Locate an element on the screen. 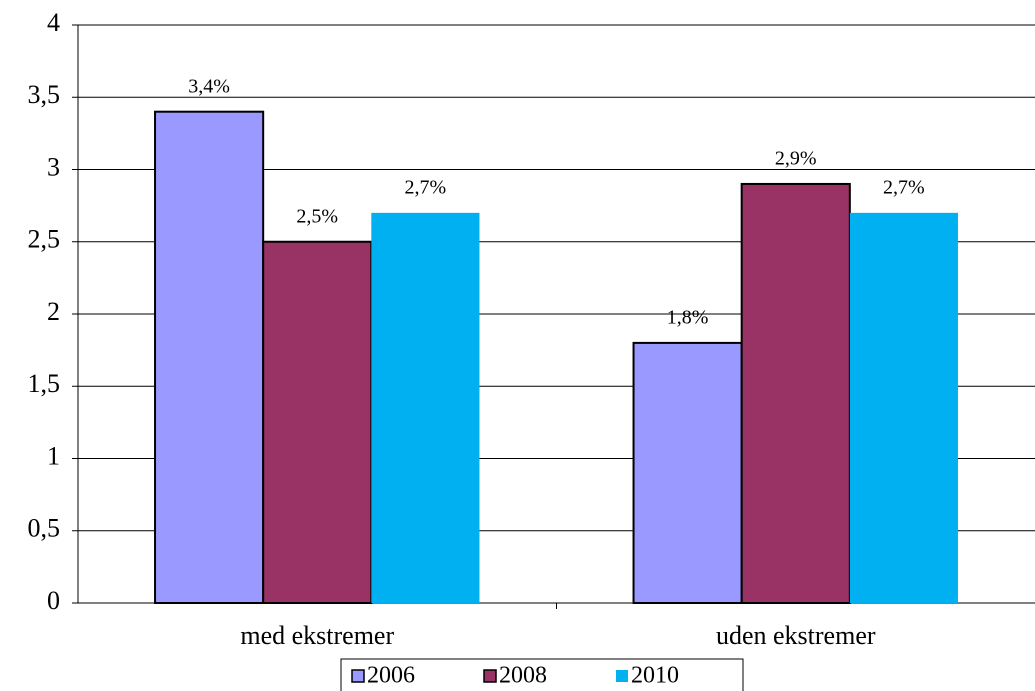 Image resolution: width=1035 pixels, height=691 pixels. legend-label: 2006 is located at coordinates (391, 676).